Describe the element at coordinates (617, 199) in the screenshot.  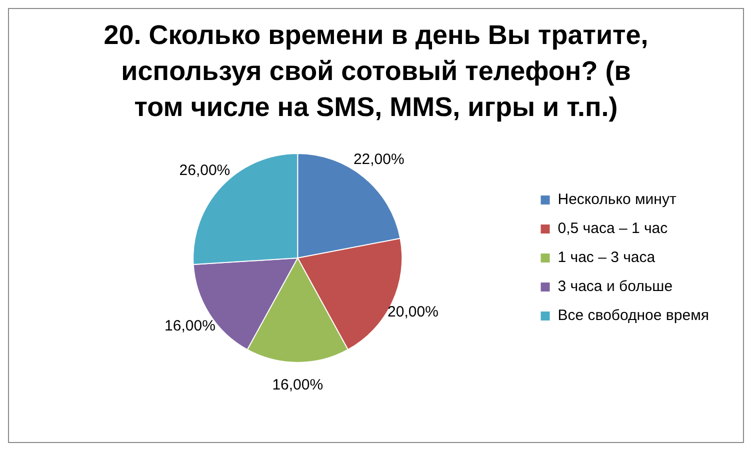
I see `legend-label: Несколько минут` at that location.